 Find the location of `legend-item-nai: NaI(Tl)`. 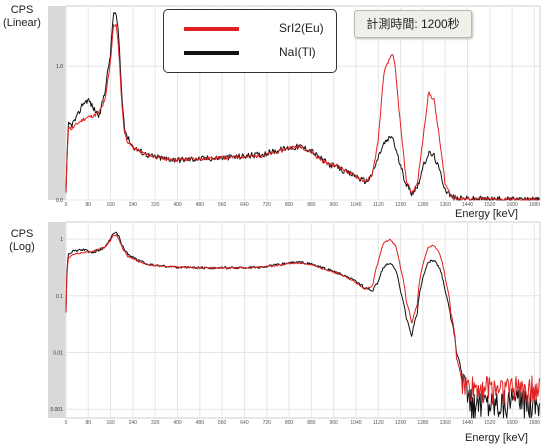

legend-item-nai: NaI(Tl) is located at coordinates (250, 53).